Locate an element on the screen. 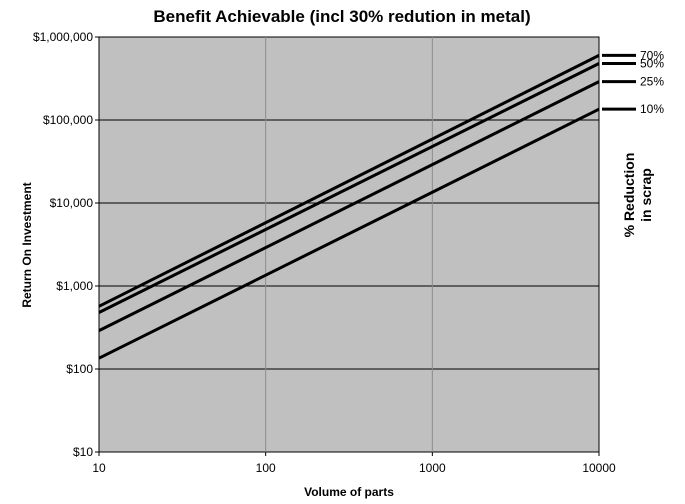 The image size is (685, 504). y-tick-label: $10 is located at coordinates (83, 452).